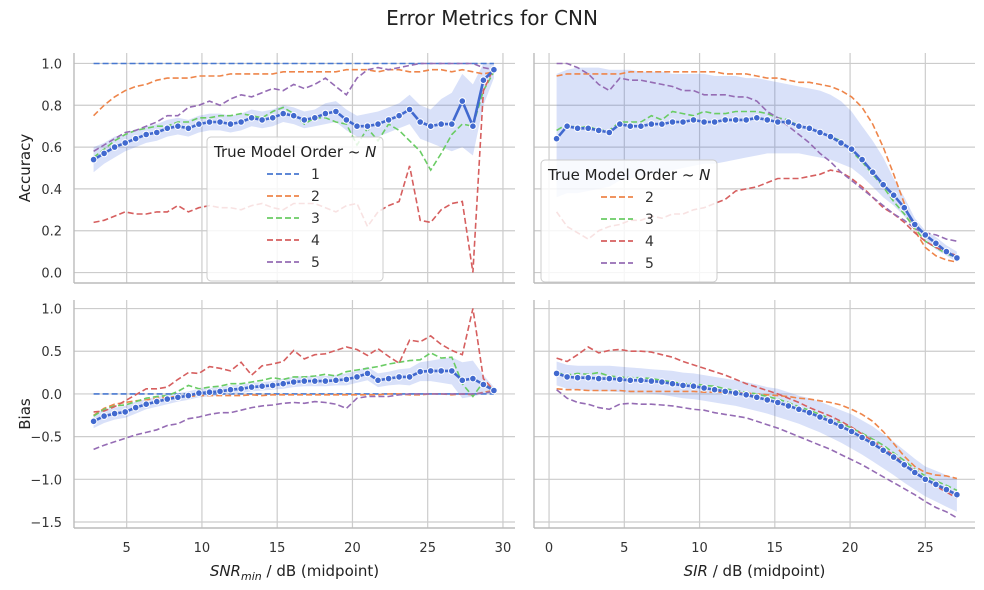 This screenshot has height=590, width=984. What do you see at coordinates (755, 571) in the screenshot?
I see `x-axis-label: SIR / dB (midpoint)` at bounding box center [755, 571].